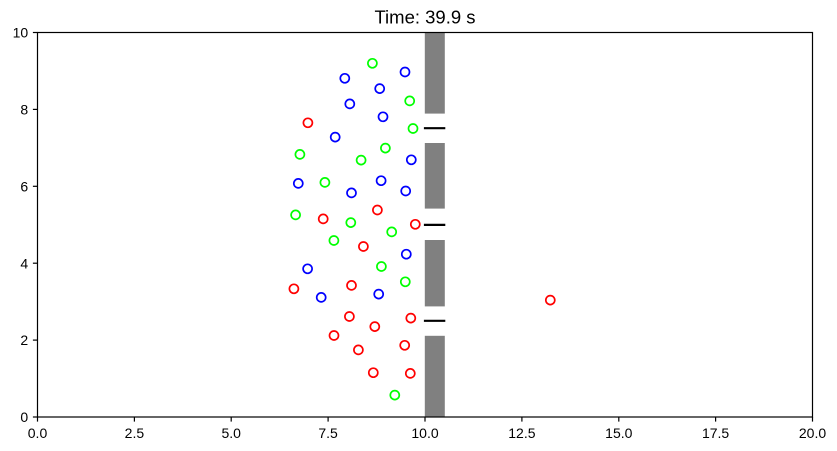 The width and height of the screenshot is (837, 451). What do you see at coordinates (24, 263) in the screenshot?
I see `svg-text: 4` at bounding box center [24, 263].